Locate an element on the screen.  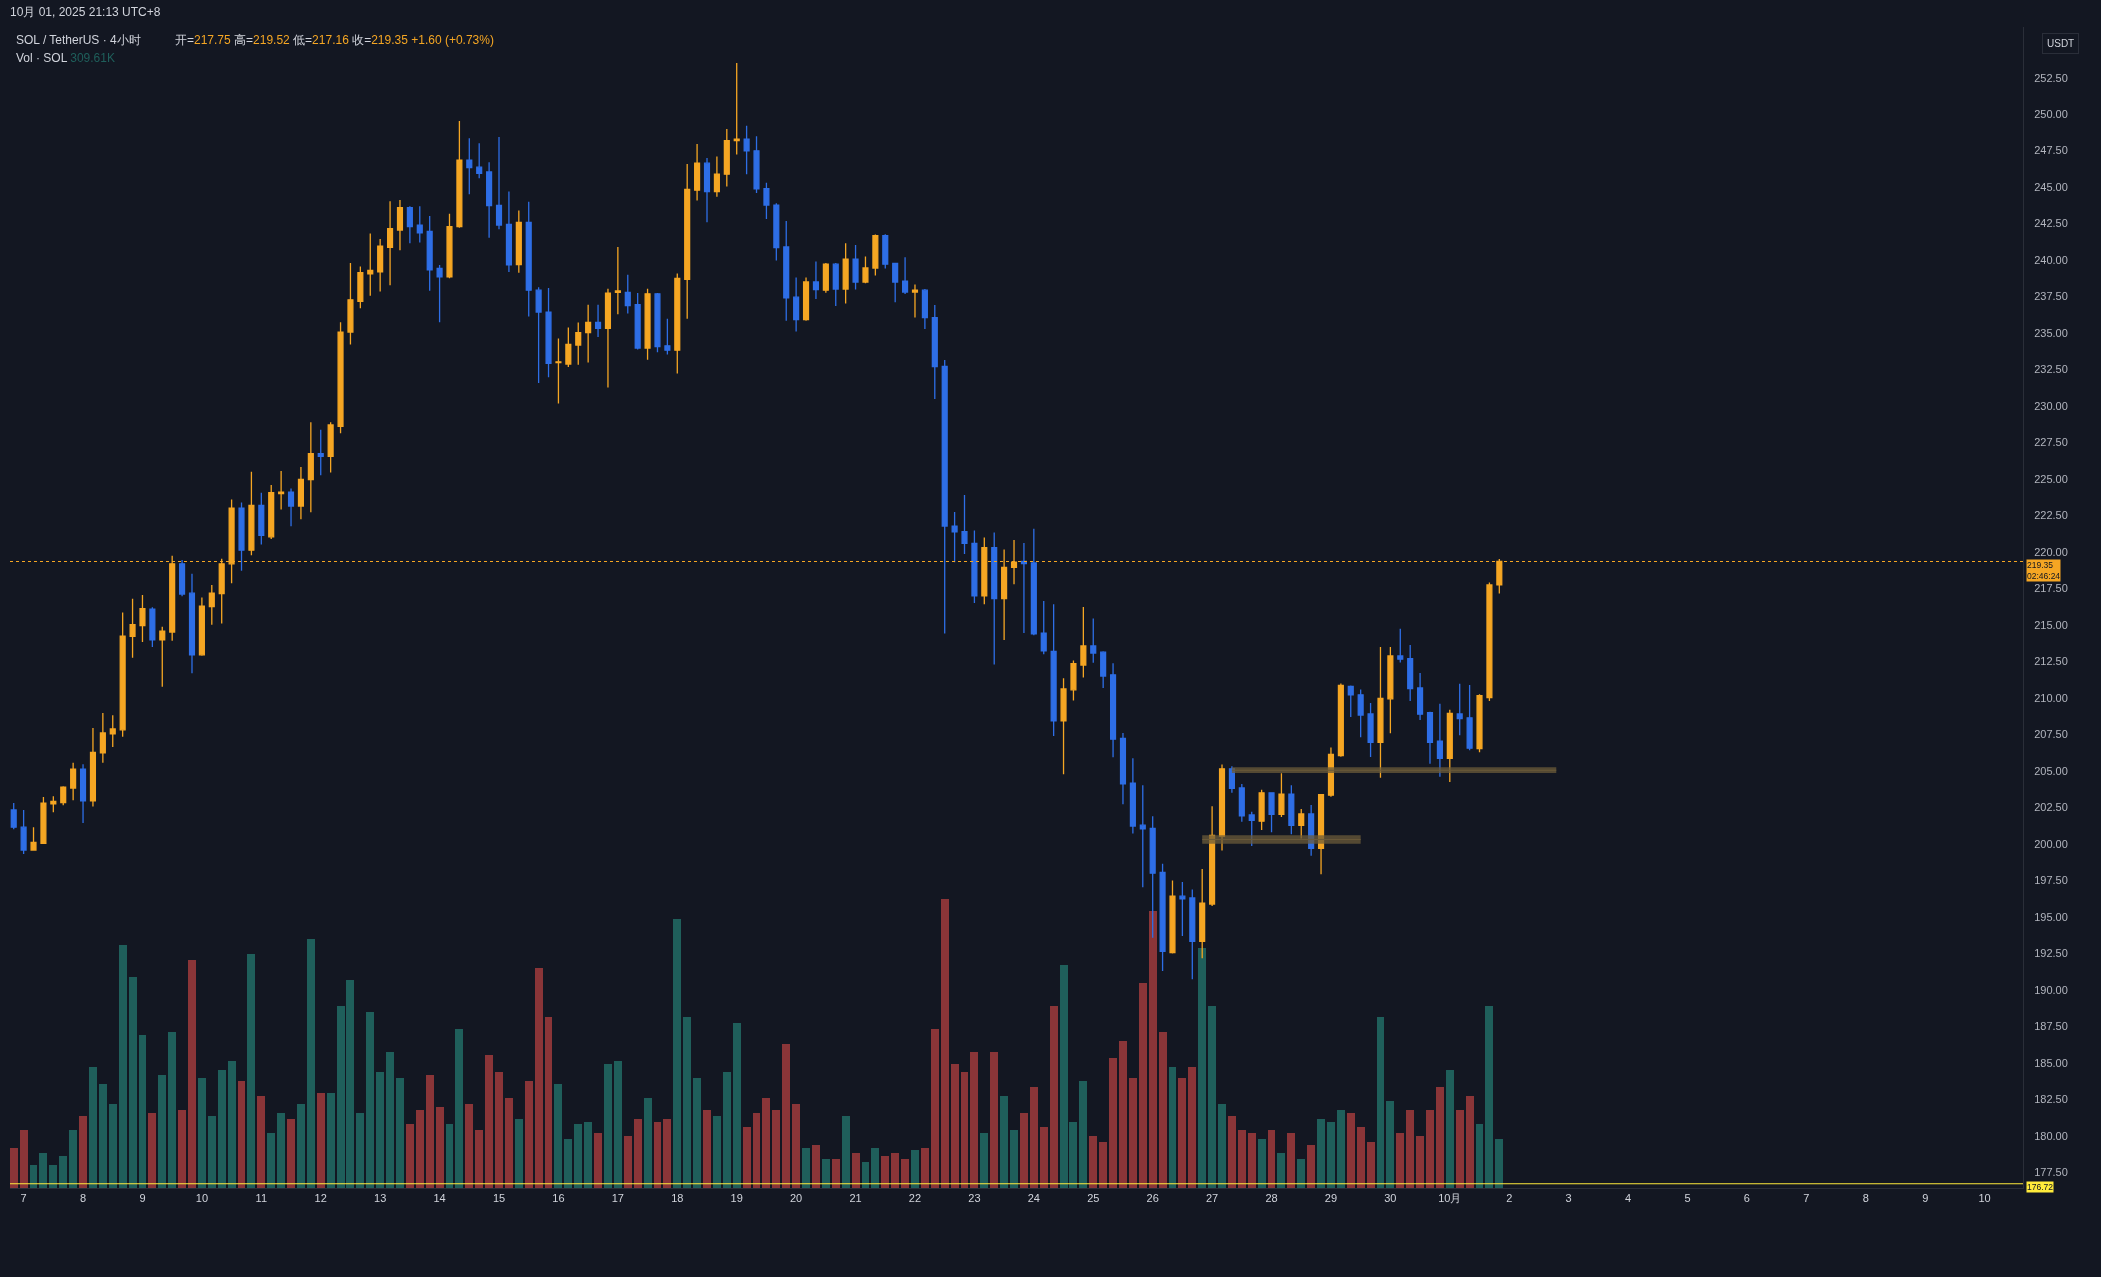
y-tick-label: 222.50 is located at coordinates (2051, 515).